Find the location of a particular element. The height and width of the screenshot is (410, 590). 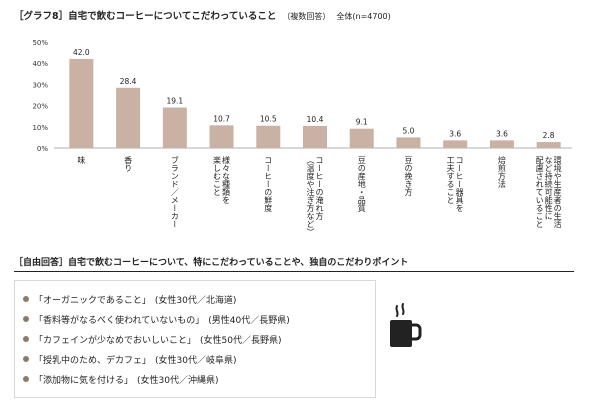

x-tick-label: コーヒー器具を is located at coordinates (459, 184).